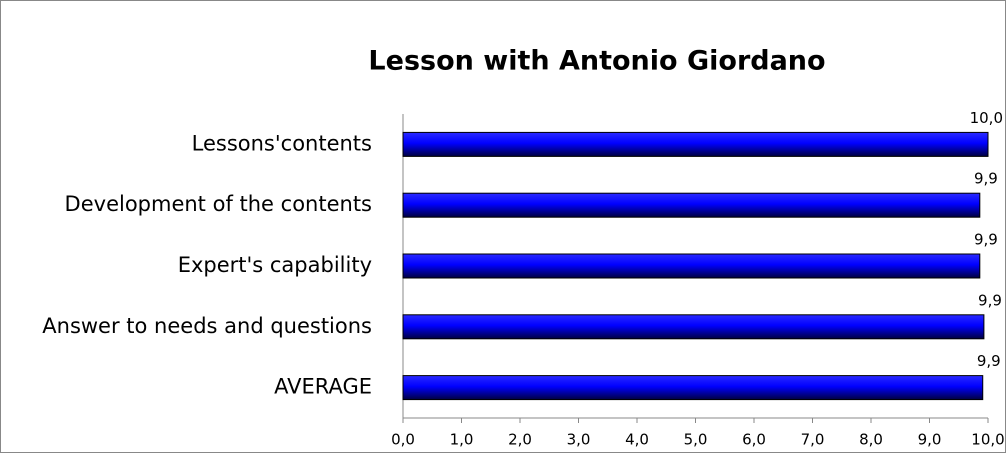 This screenshot has height=453, width=1006. I want to click on chart-title: Lesson with Antonio Giordano, so click(596, 61).